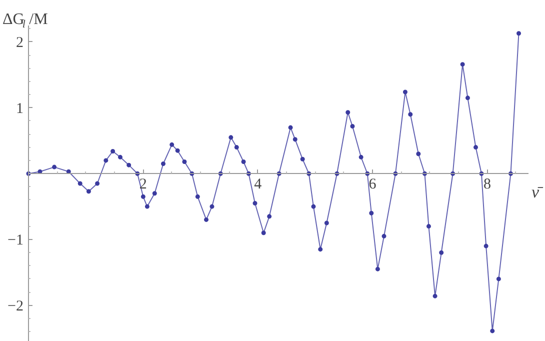  What do you see at coordinates (16, 306) in the screenshot?
I see `y-tick-label: −2` at bounding box center [16, 306].